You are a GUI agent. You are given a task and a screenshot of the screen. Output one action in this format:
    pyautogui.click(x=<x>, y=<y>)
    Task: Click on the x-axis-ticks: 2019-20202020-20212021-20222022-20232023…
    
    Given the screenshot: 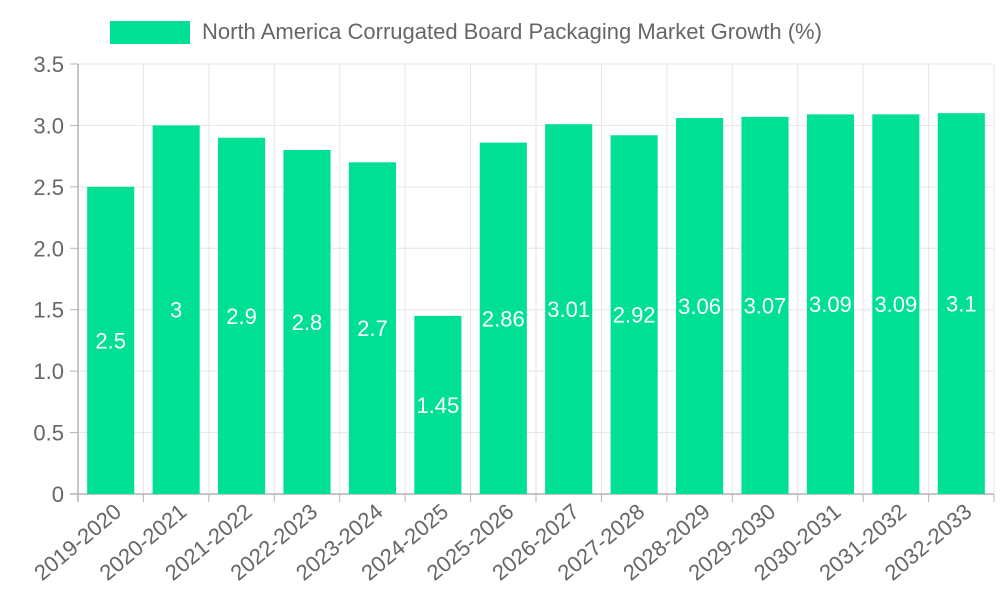 What is the action you would take?
    pyautogui.click(x=512, y=539)
    